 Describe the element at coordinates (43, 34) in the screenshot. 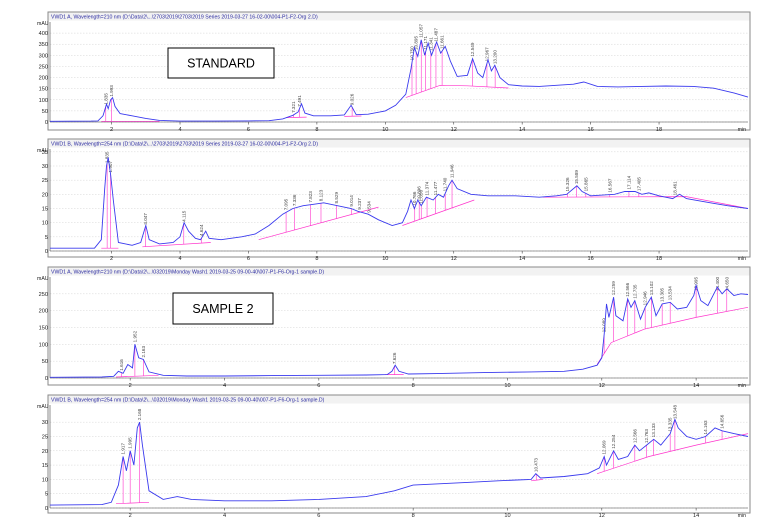

I see `y-tick-label: 400` at that location.